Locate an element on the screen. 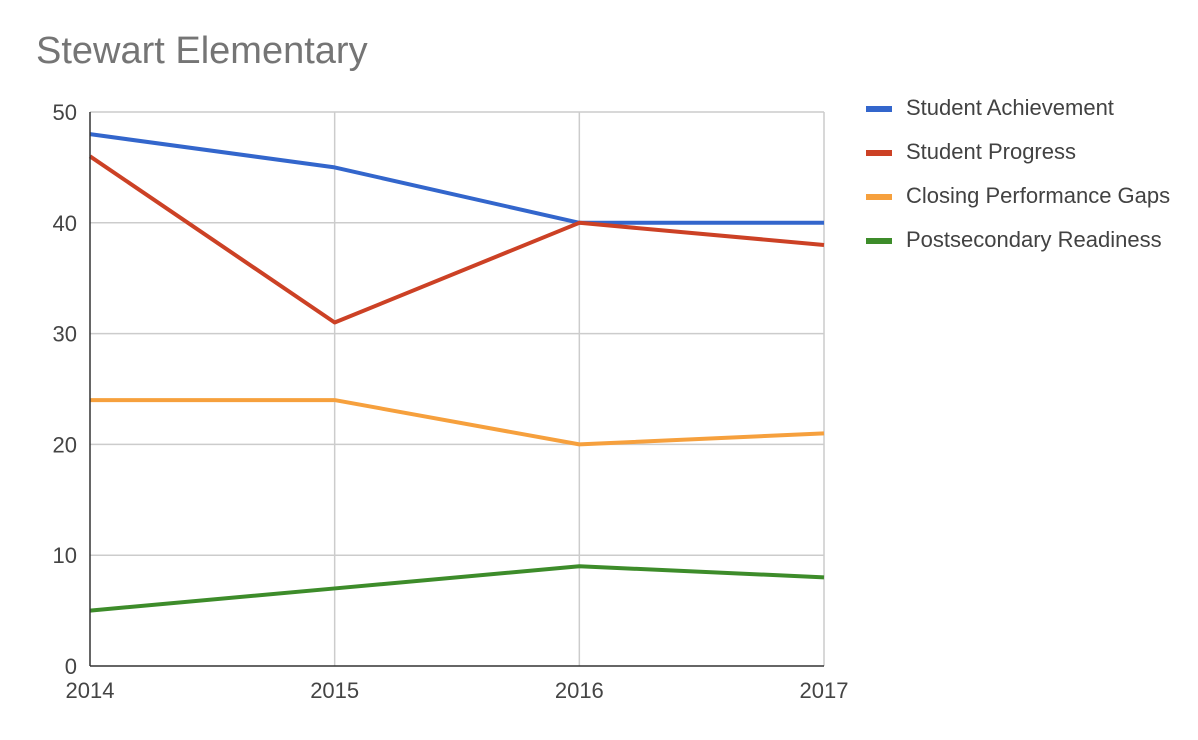 The image size is (1198, 740). y-tick-label: 20 is located at coordinates (65, 444).